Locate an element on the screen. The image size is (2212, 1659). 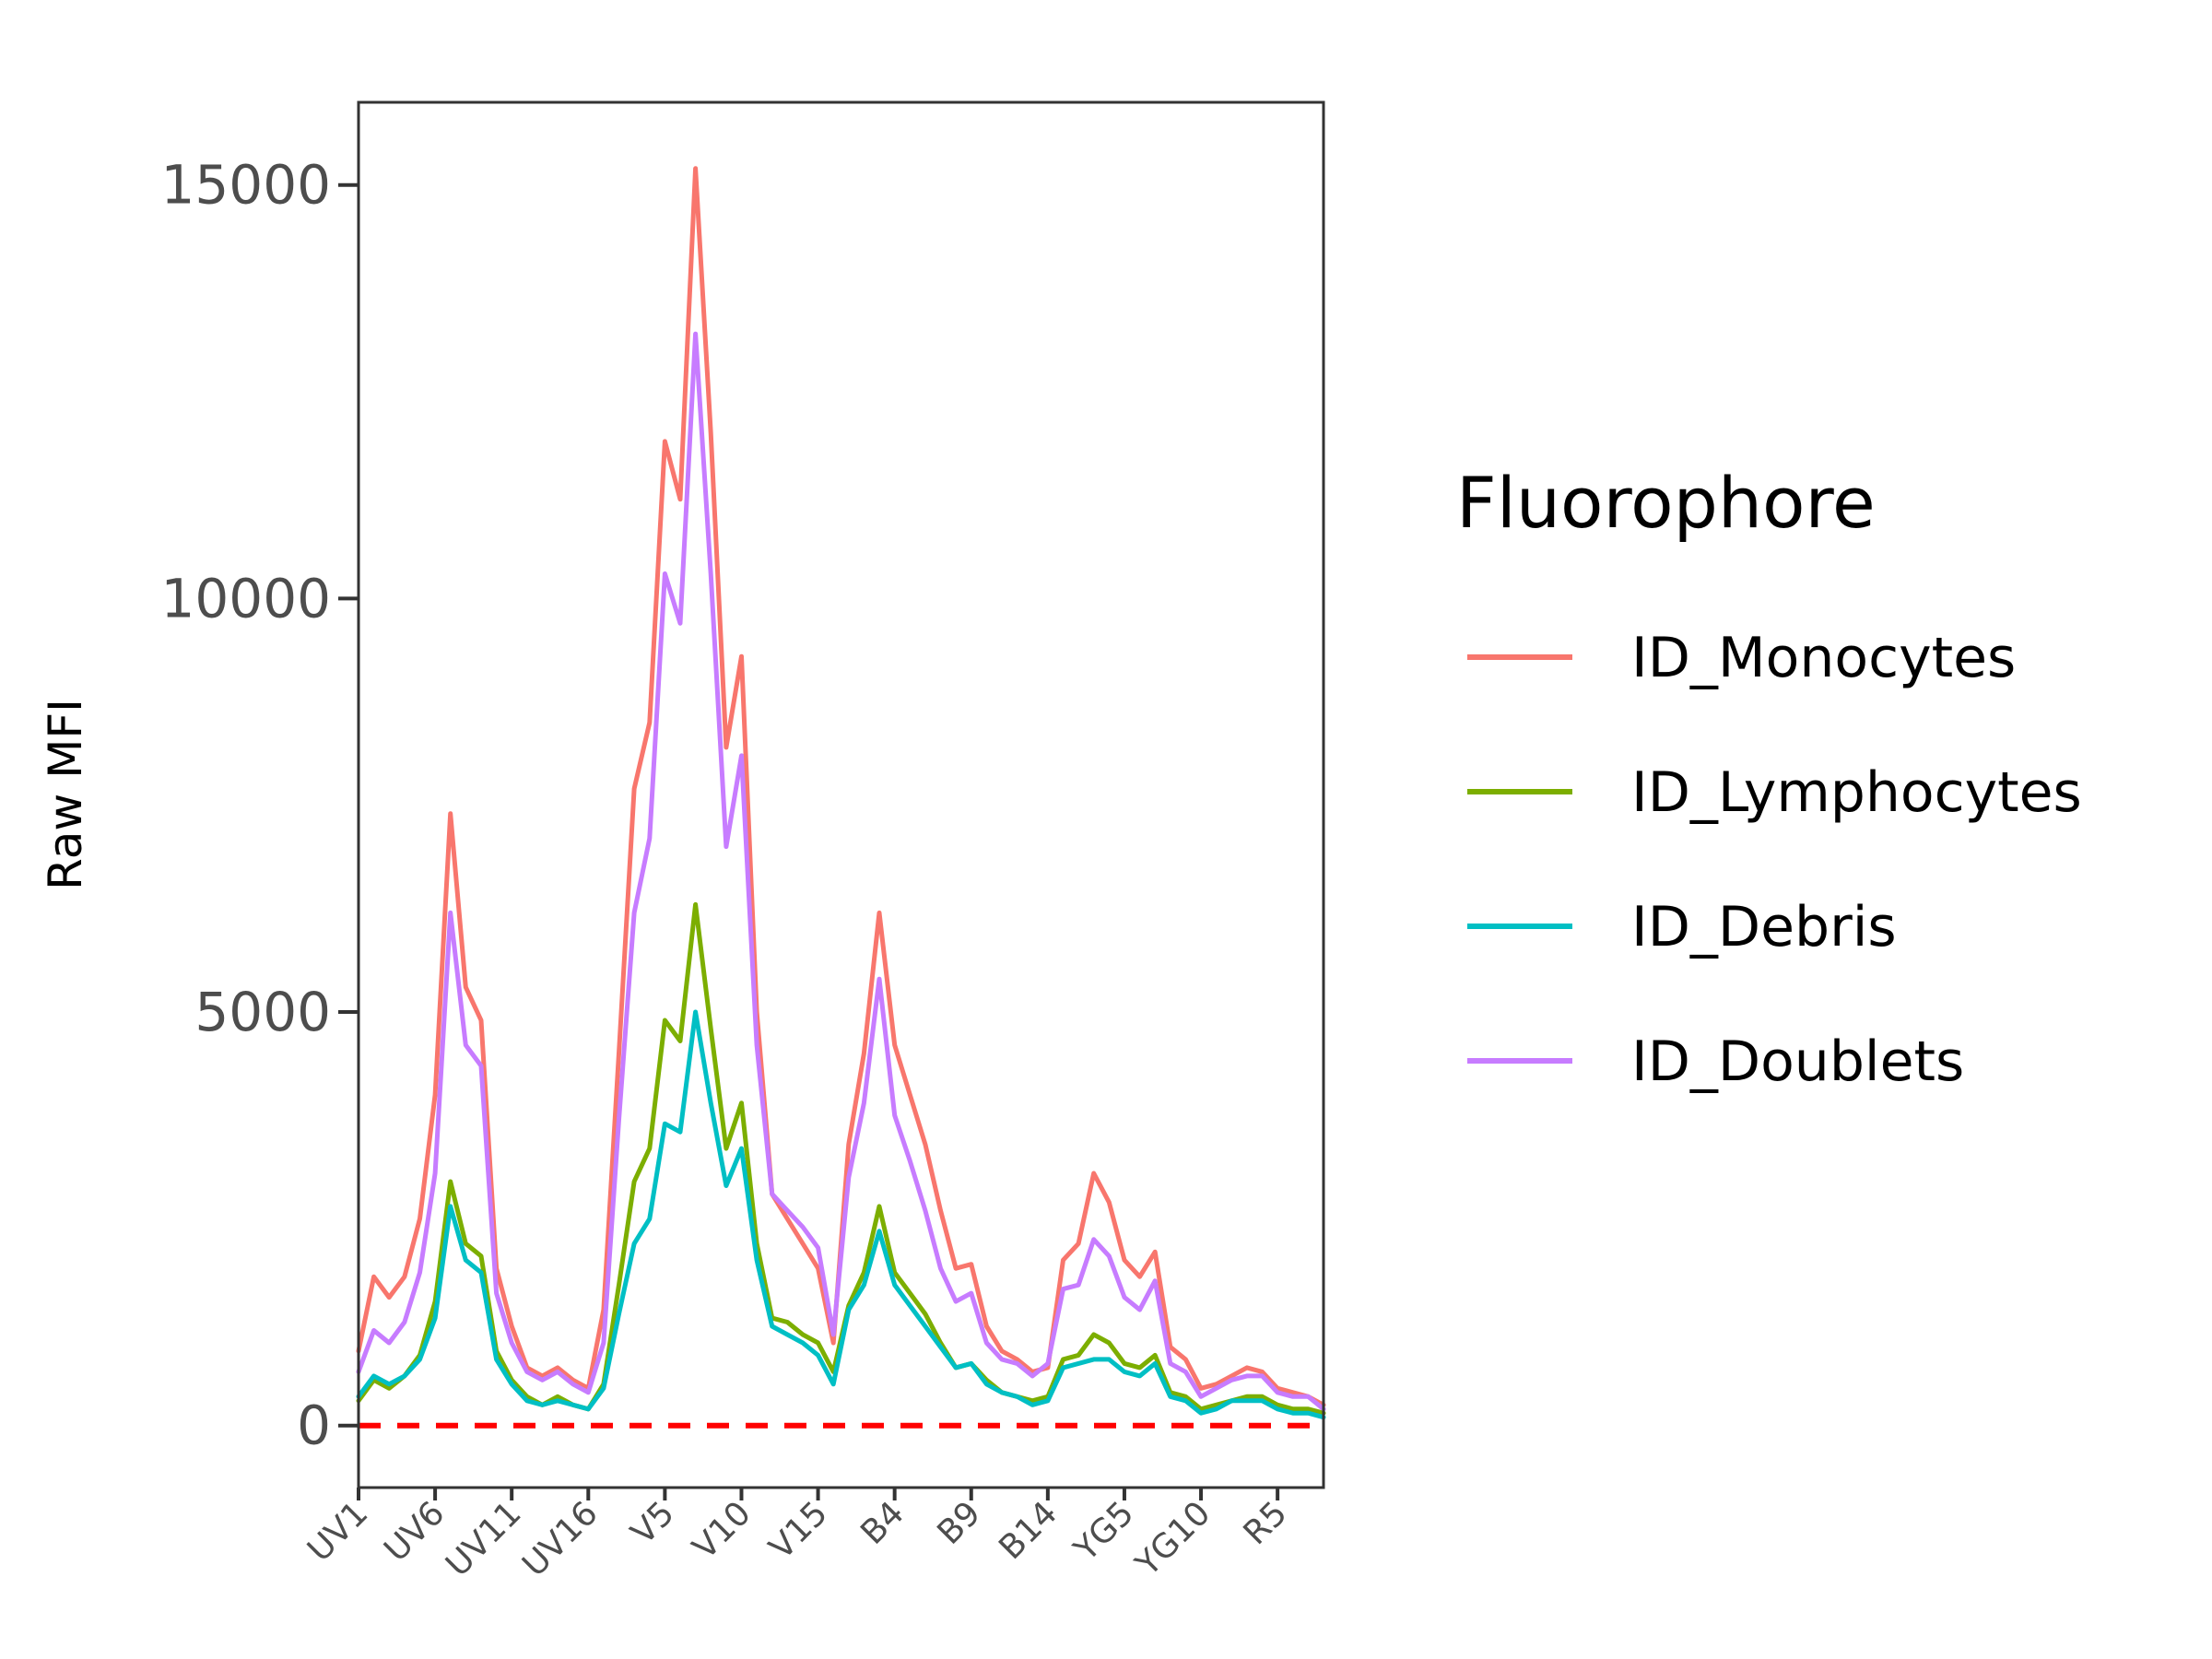
y-tick-label: 0 is located at coordinates (314, 1425).